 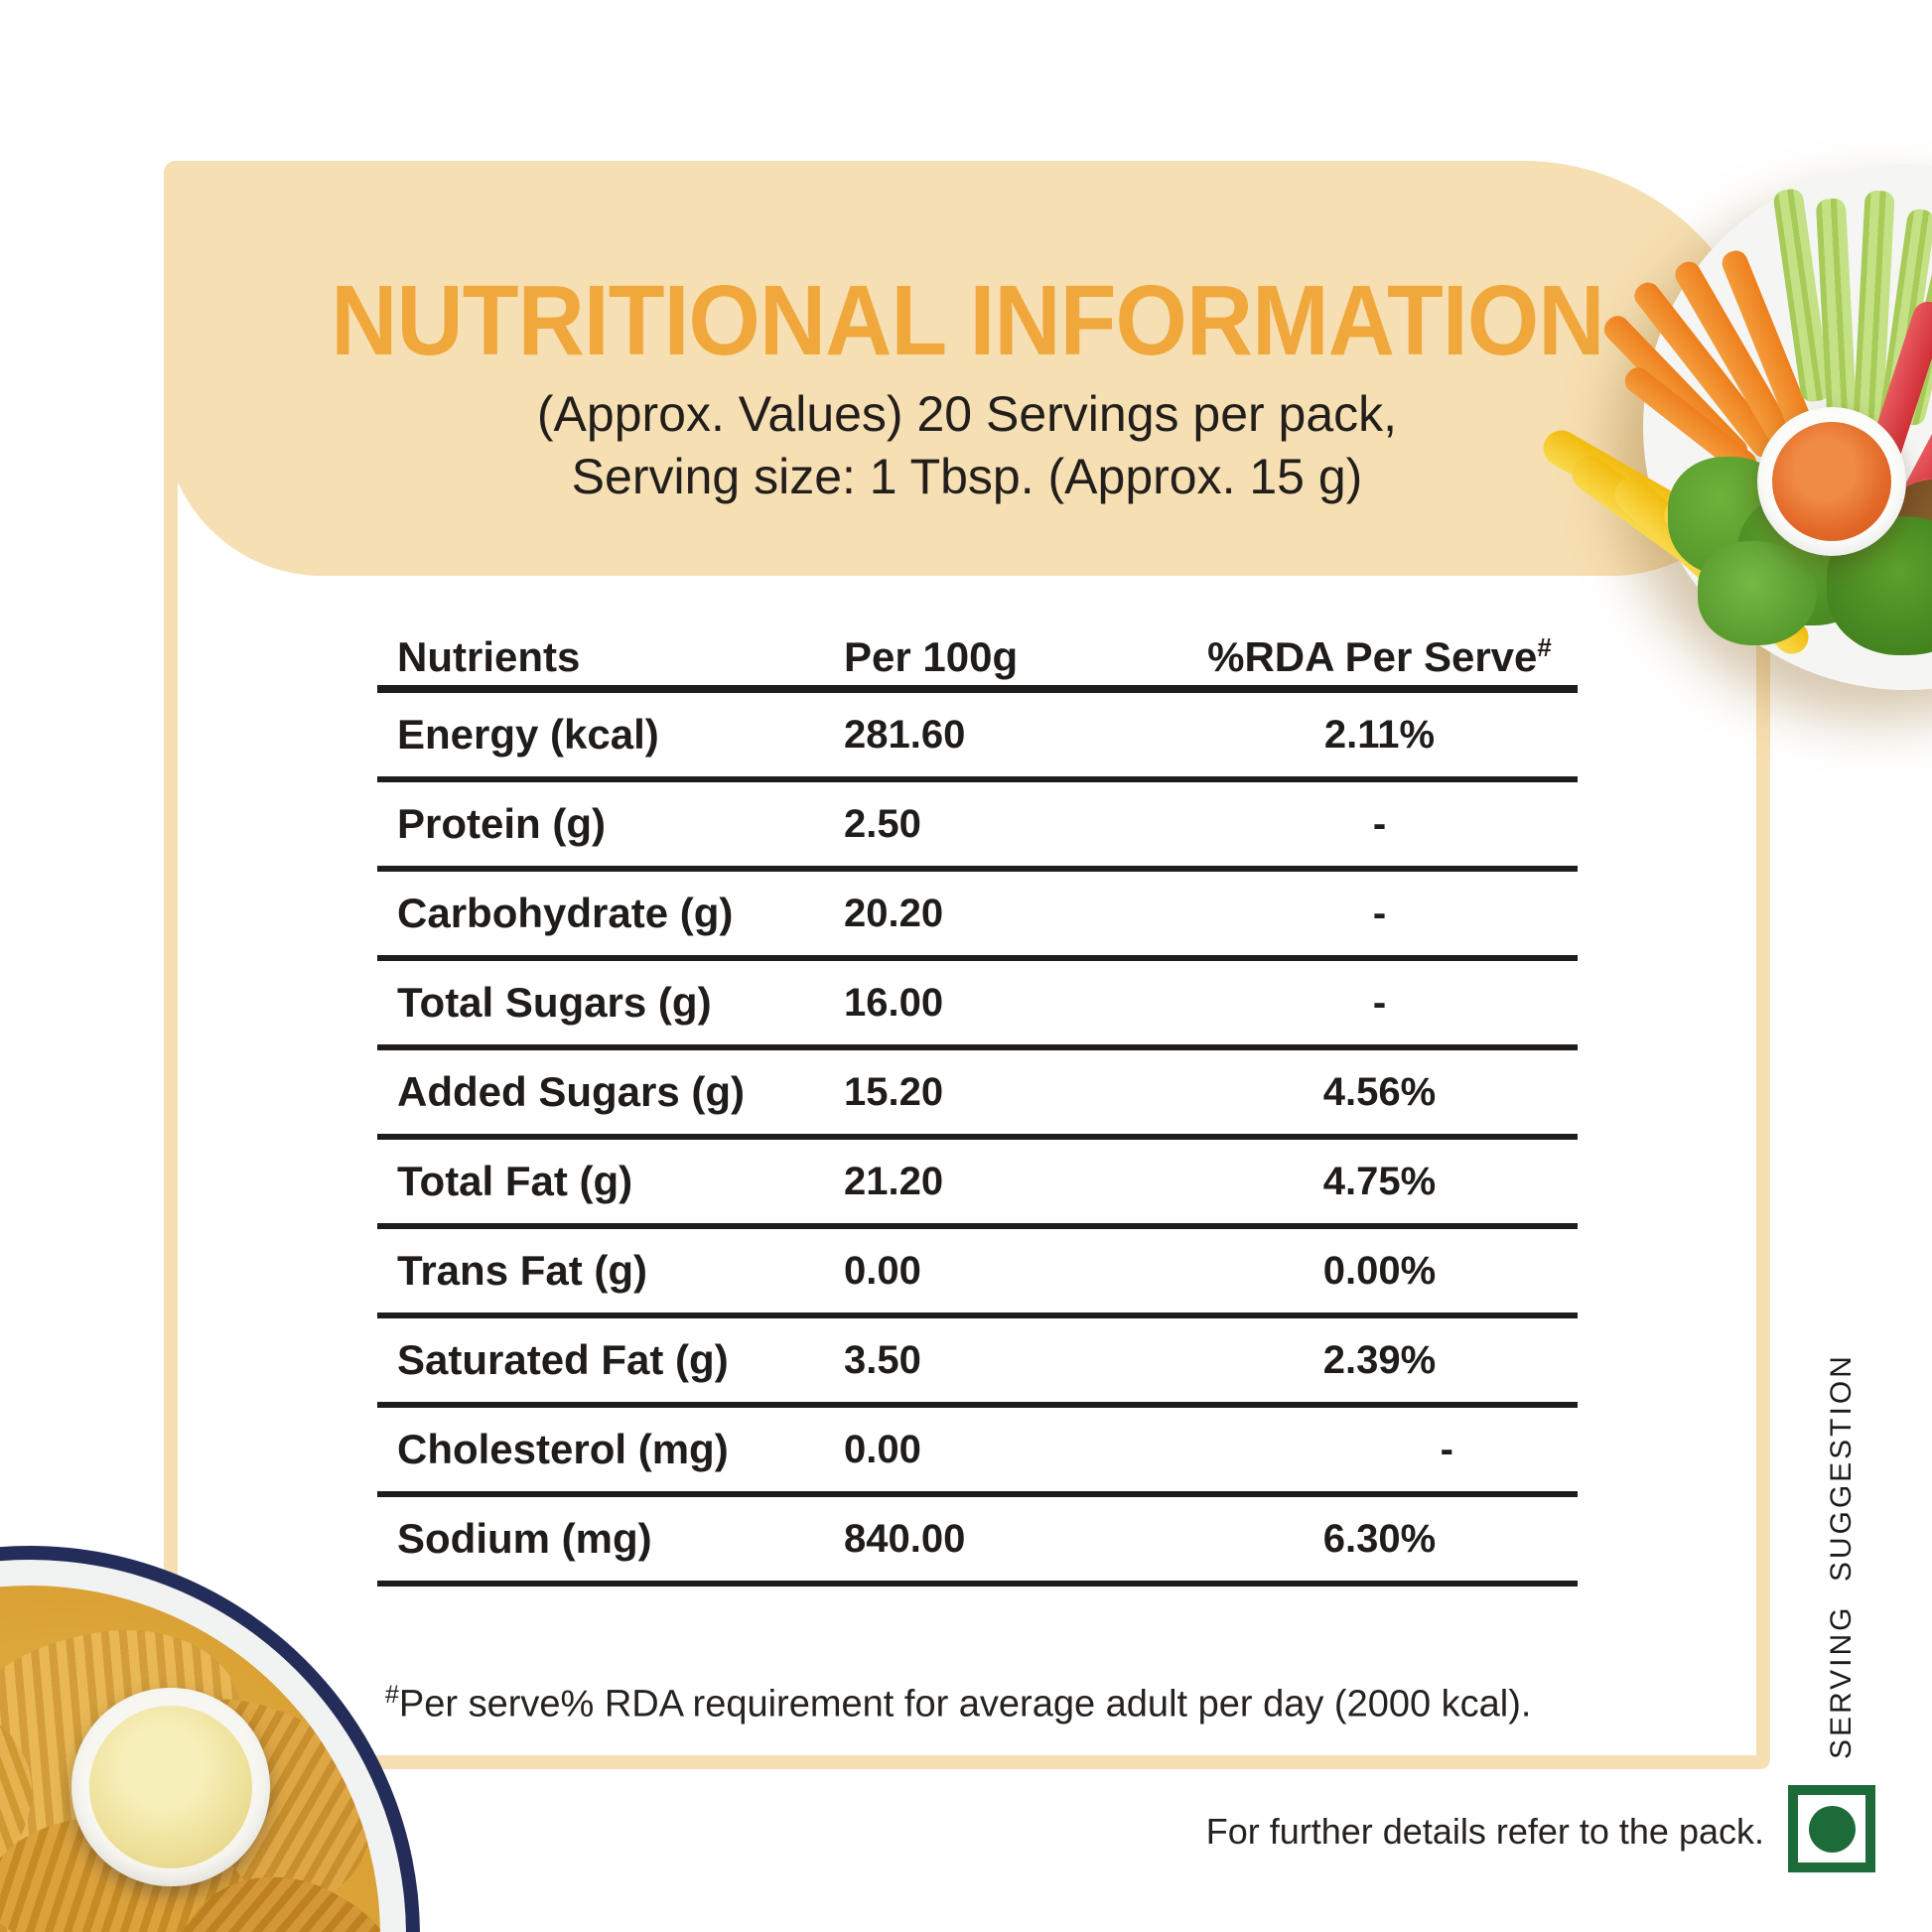 I want to click on dip-ramekin, so click(x=1831, y=482).